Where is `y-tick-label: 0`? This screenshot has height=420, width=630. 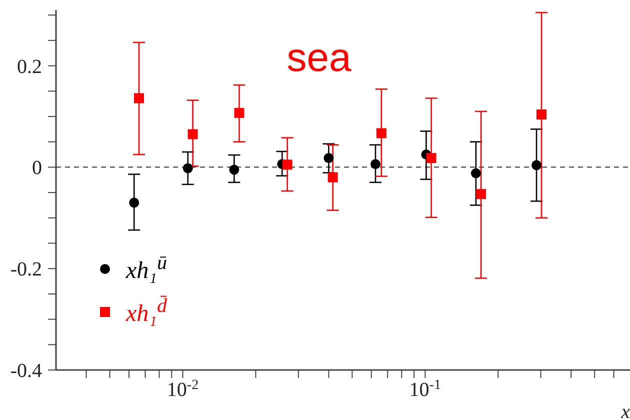 y-tick-label: 0 is located at coordinates (37, 168).